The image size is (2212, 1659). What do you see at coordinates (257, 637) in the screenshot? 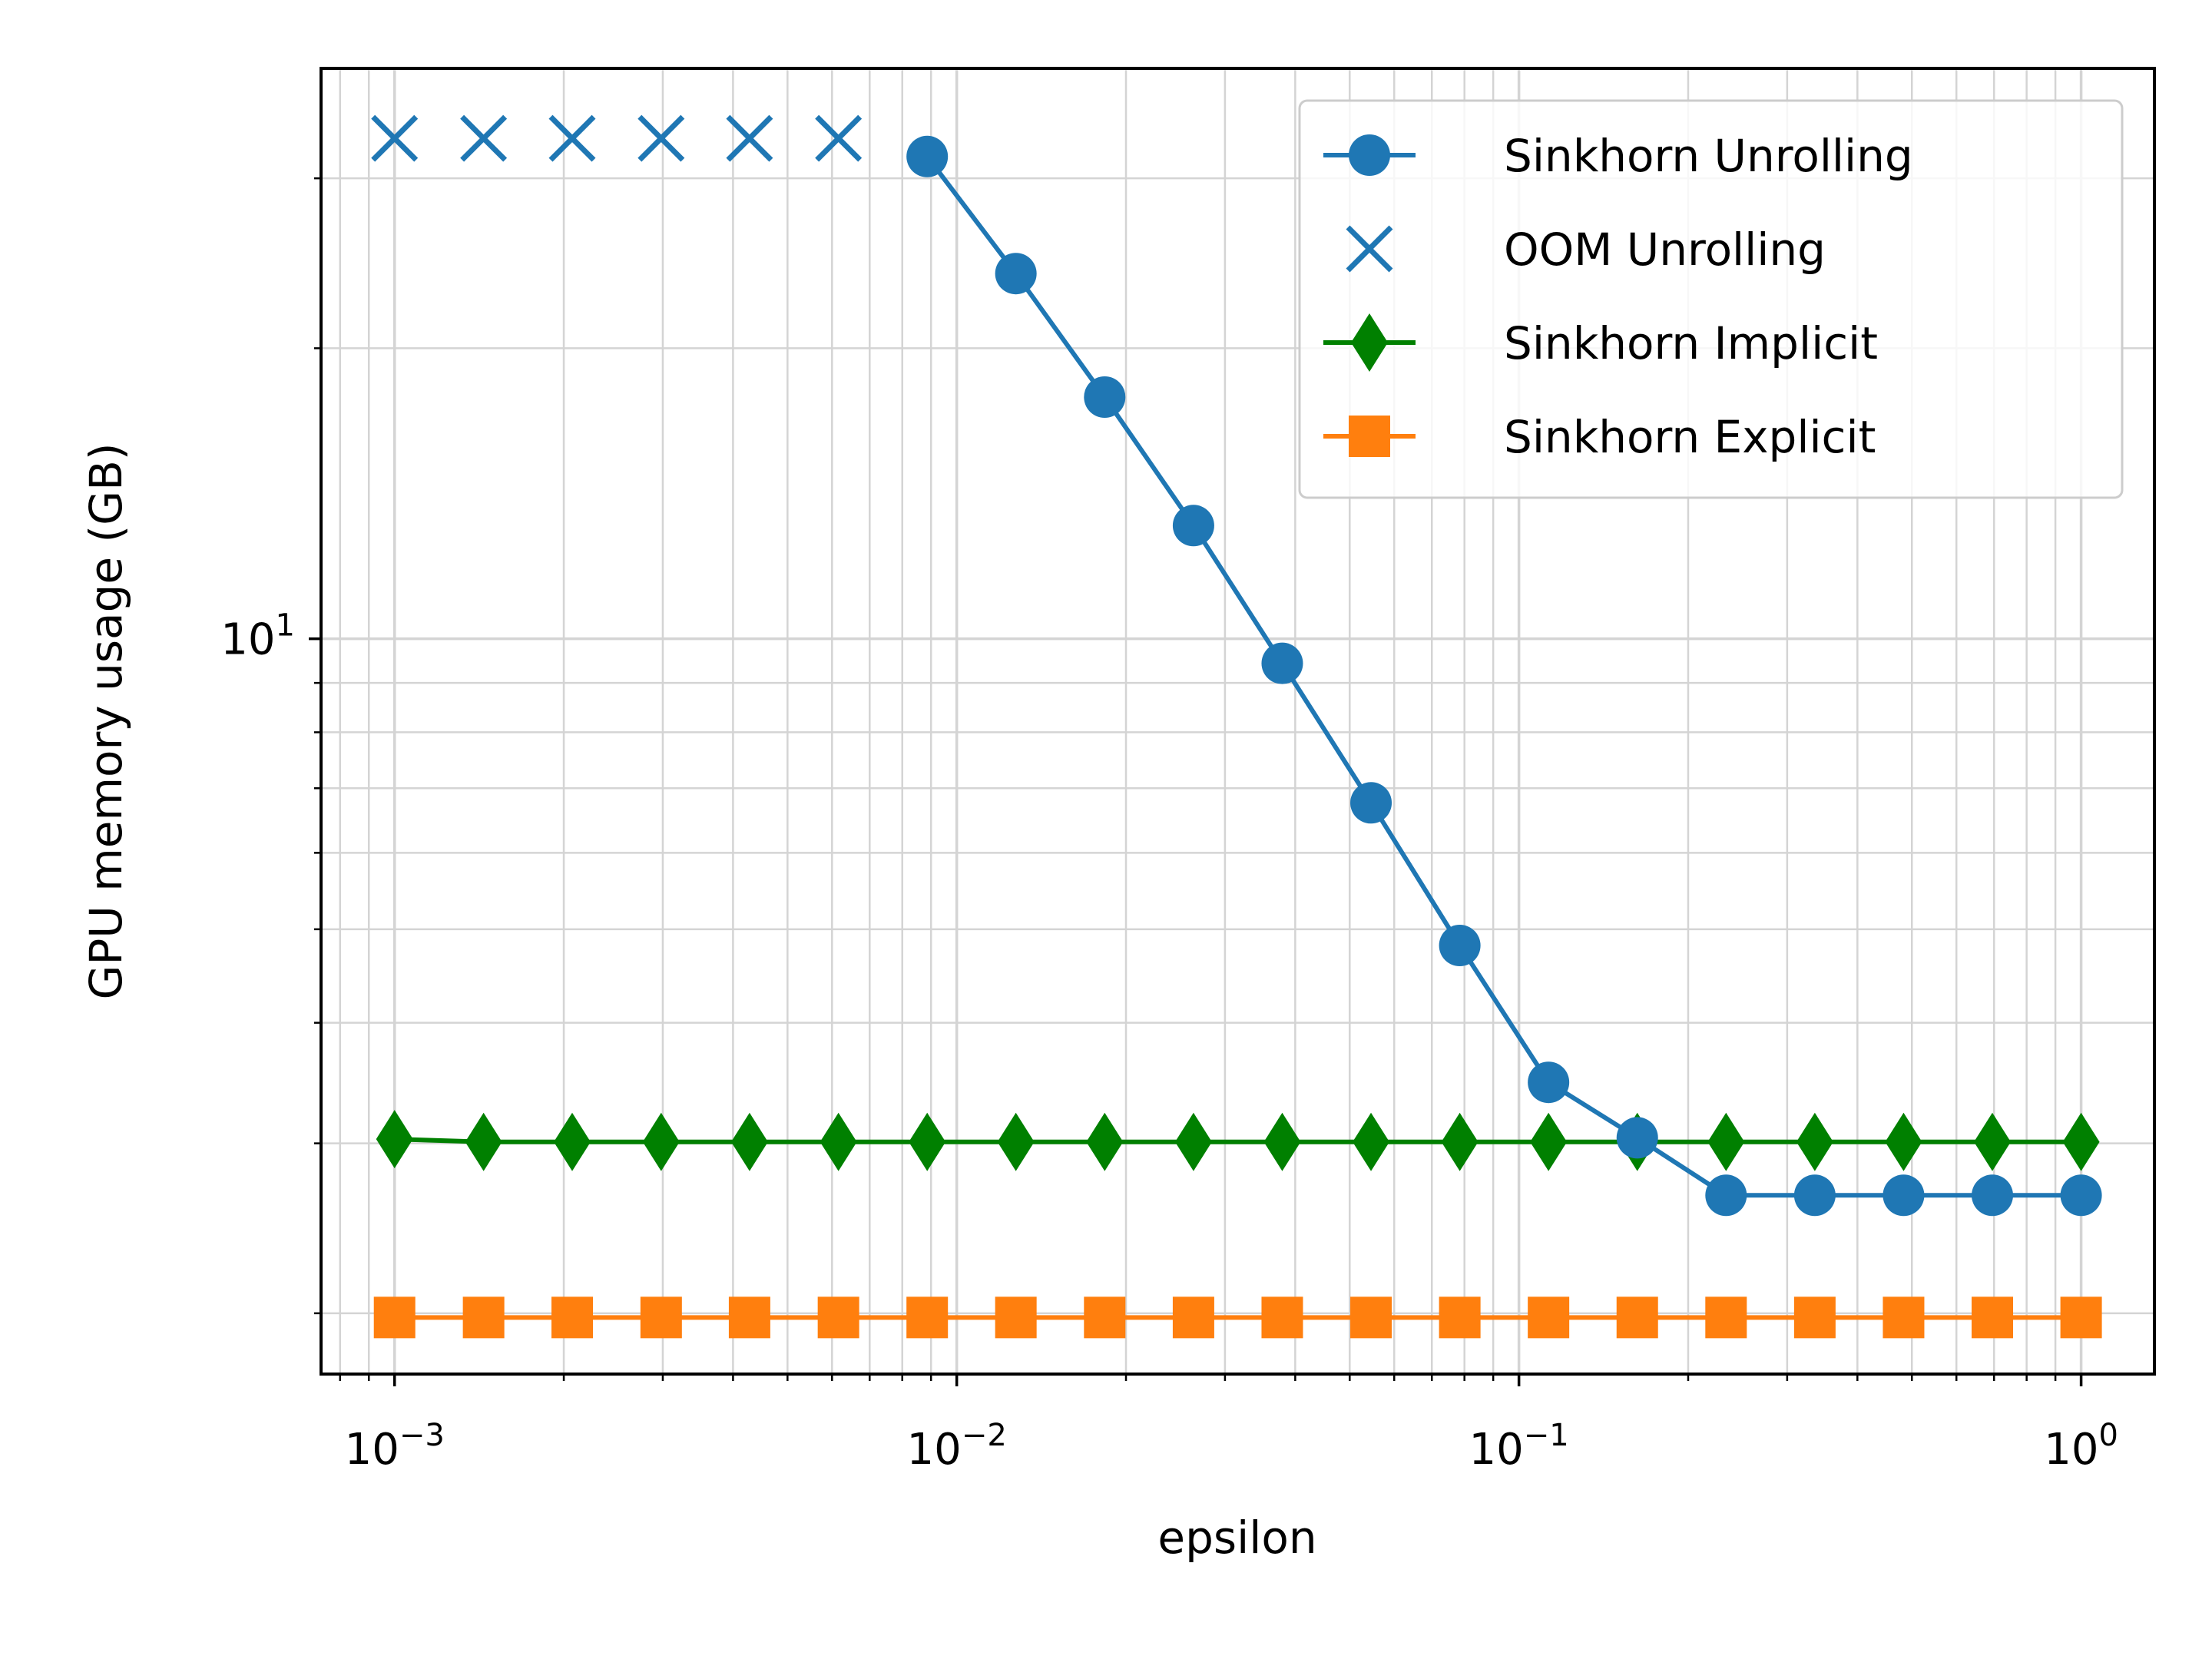
I see `y-tick-label: 101` at bounding box center [257, 637].